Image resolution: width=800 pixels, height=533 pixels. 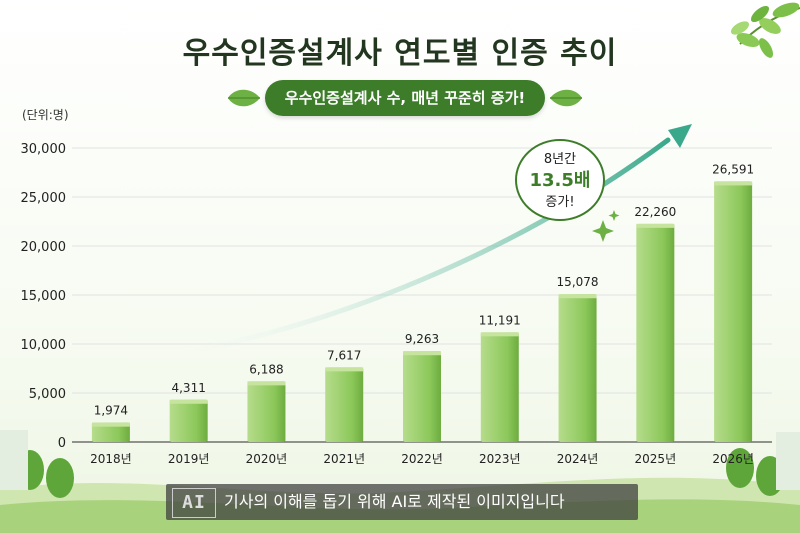 What do you see at coordinates (560, 159) in the screenshot?
I see `callout-line1: 8년간` at bounding box center [560, 159].